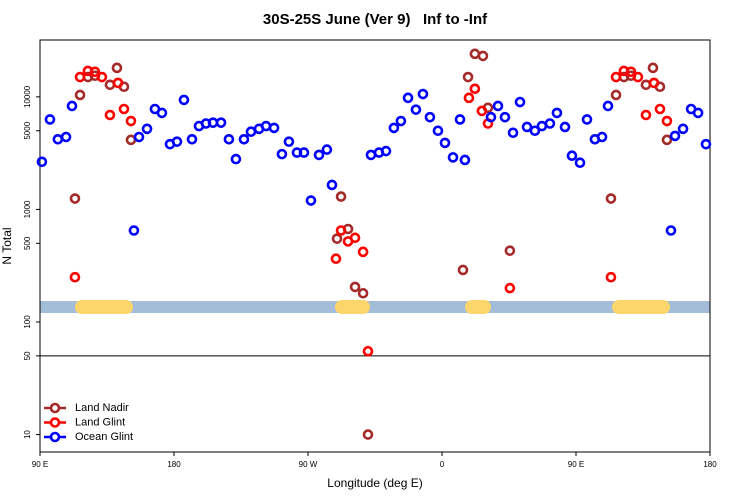 The image size is (750, 500). Describe the element at coordinates (27, 243) in the screenshot. I see `y-tick-label: 500` at that location.